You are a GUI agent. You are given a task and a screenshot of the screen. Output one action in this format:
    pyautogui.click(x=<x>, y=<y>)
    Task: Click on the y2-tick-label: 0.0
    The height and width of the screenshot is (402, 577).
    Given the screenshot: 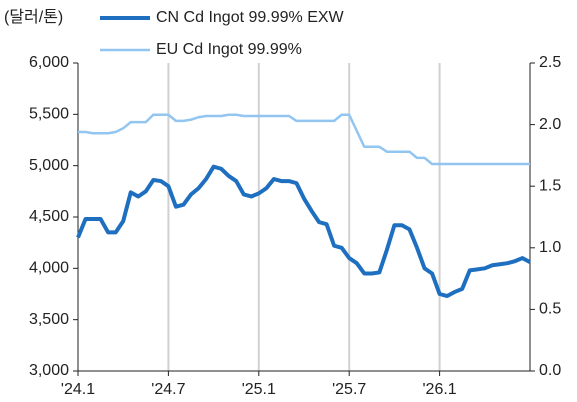 What is the action you would take?
    pyautogui.click(x=550, y=370)
    